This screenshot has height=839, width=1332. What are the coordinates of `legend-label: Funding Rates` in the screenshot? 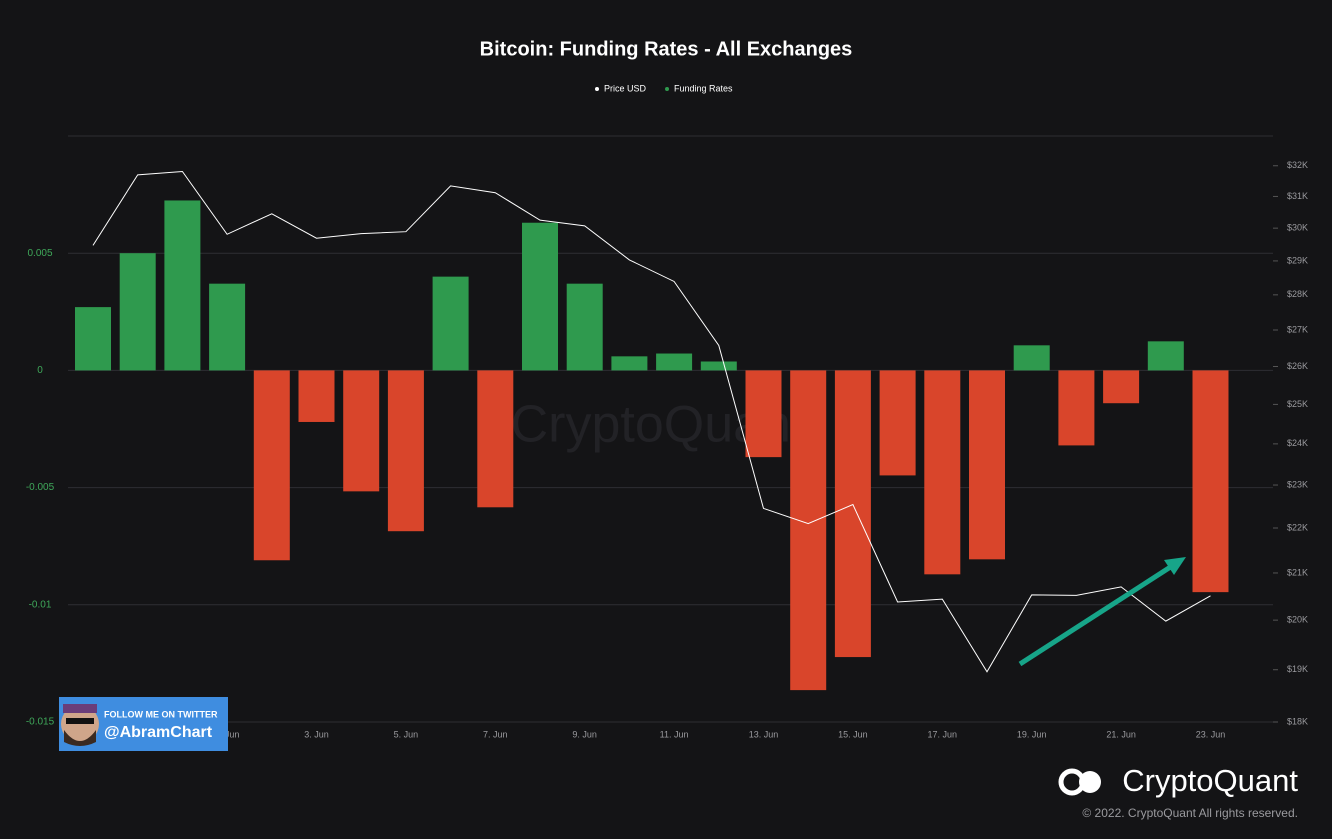 It's located at (703, 88).